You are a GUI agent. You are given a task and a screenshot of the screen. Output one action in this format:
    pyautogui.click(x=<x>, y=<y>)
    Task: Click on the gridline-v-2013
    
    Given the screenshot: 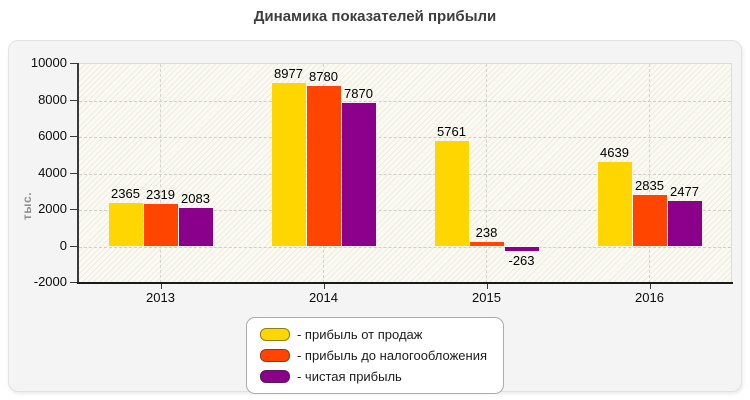 What is the action you would take?
    pyautogui.click(x=160, y=173)
    